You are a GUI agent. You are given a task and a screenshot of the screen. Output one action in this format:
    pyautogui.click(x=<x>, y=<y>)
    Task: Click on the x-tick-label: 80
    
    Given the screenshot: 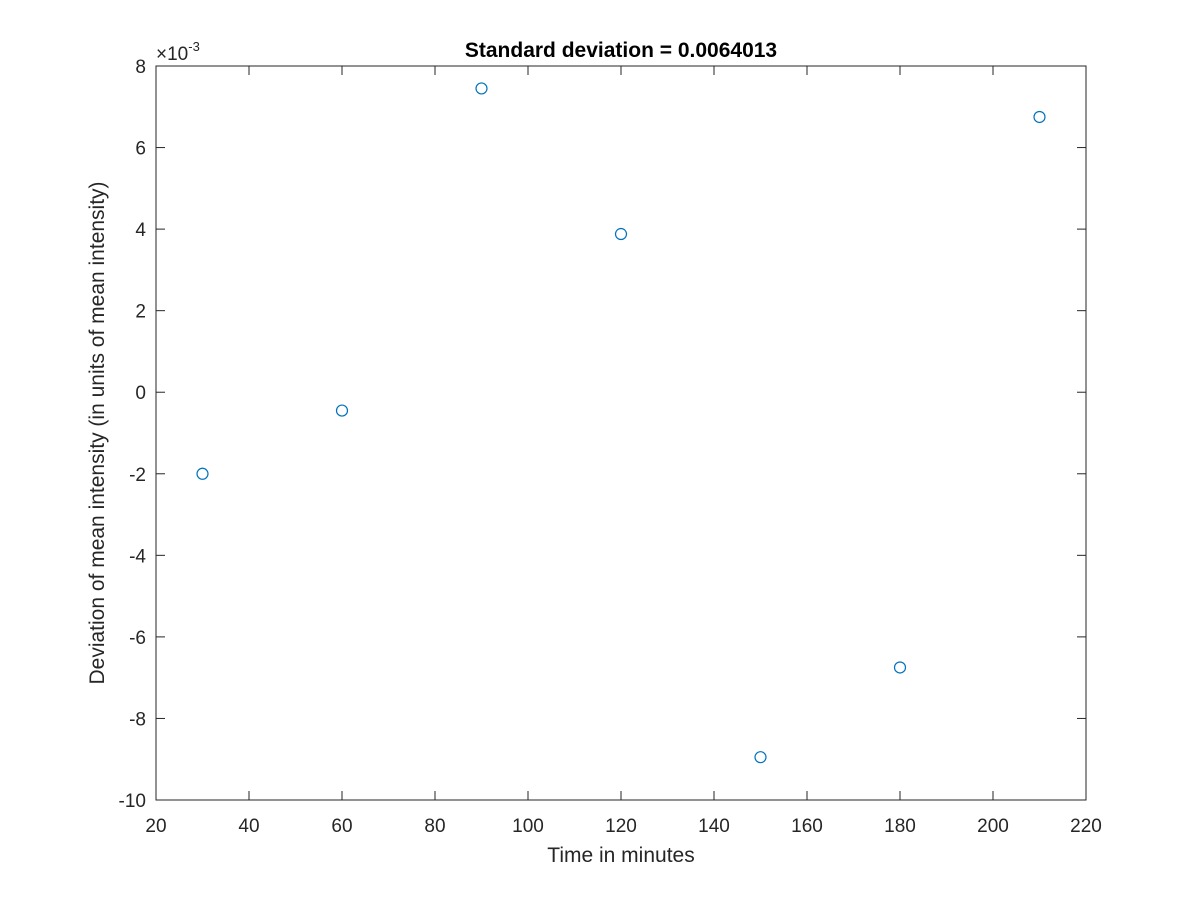 What is the action you would take?
    pyautogui.click(x=434, y=826)
    